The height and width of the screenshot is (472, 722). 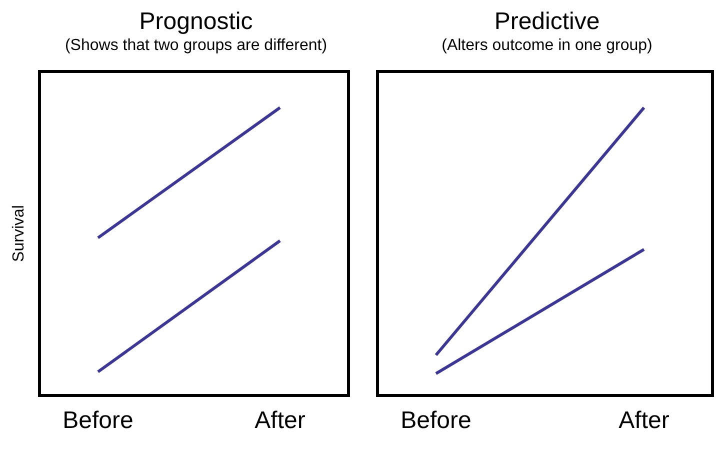 What do you see at coordinates (547, 46) in the screenshot?
I see `chart-subtitle: (Alters outcome in one group)` at bounding box center [547, 46].